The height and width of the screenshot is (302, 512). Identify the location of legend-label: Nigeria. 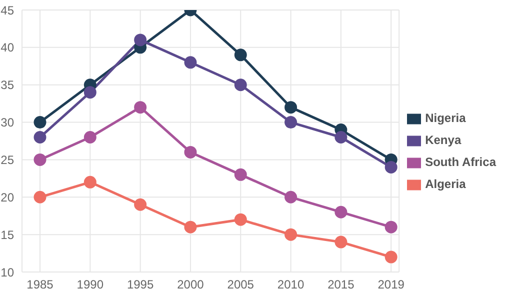
(445, 118).